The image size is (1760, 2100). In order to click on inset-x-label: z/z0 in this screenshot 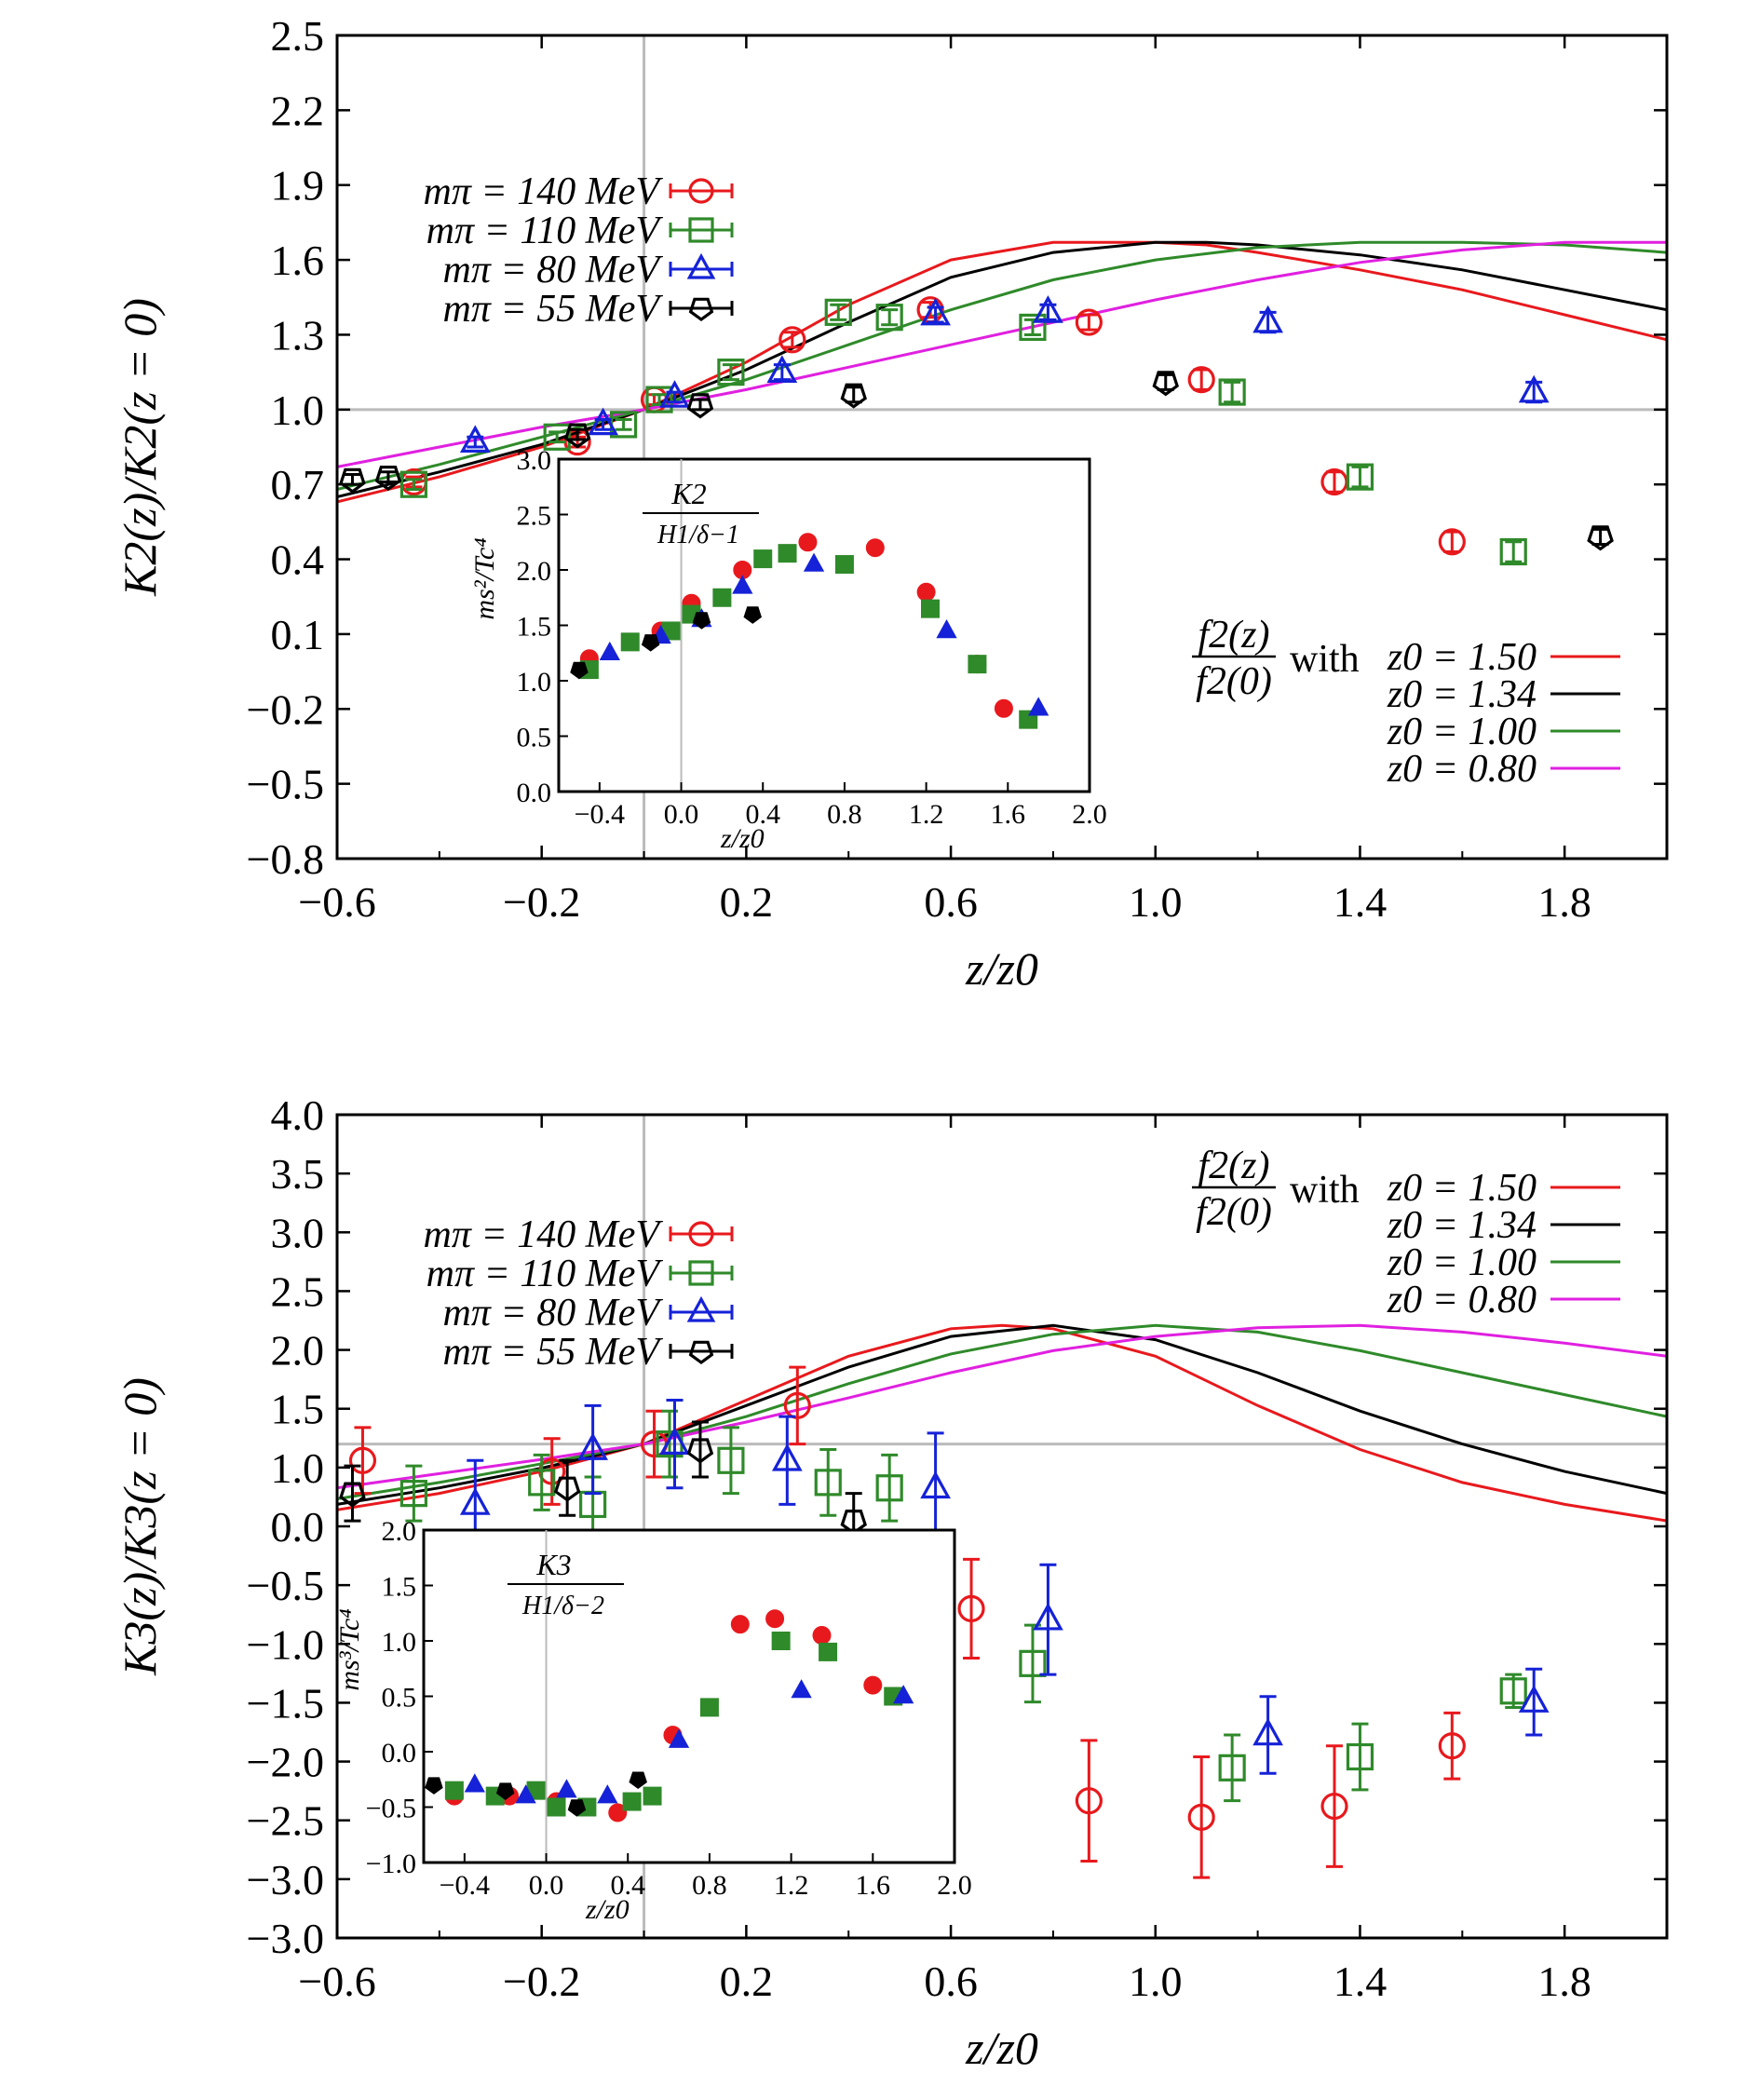, I will do `click(607, 1909)`.